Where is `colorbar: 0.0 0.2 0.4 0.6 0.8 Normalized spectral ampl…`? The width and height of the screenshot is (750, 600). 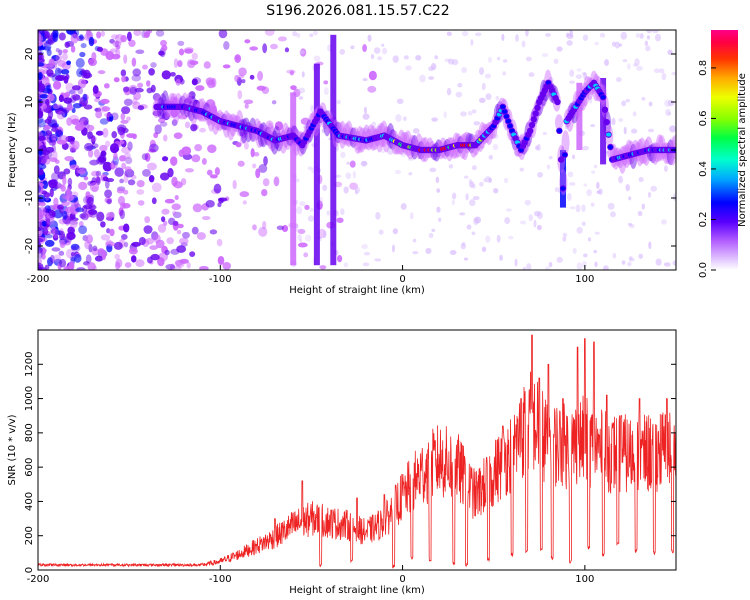
colorbar: 0.0 0.2 0.4 0.6 0.8 Normalized spectral ampl… is located at coordinates (723, 154).